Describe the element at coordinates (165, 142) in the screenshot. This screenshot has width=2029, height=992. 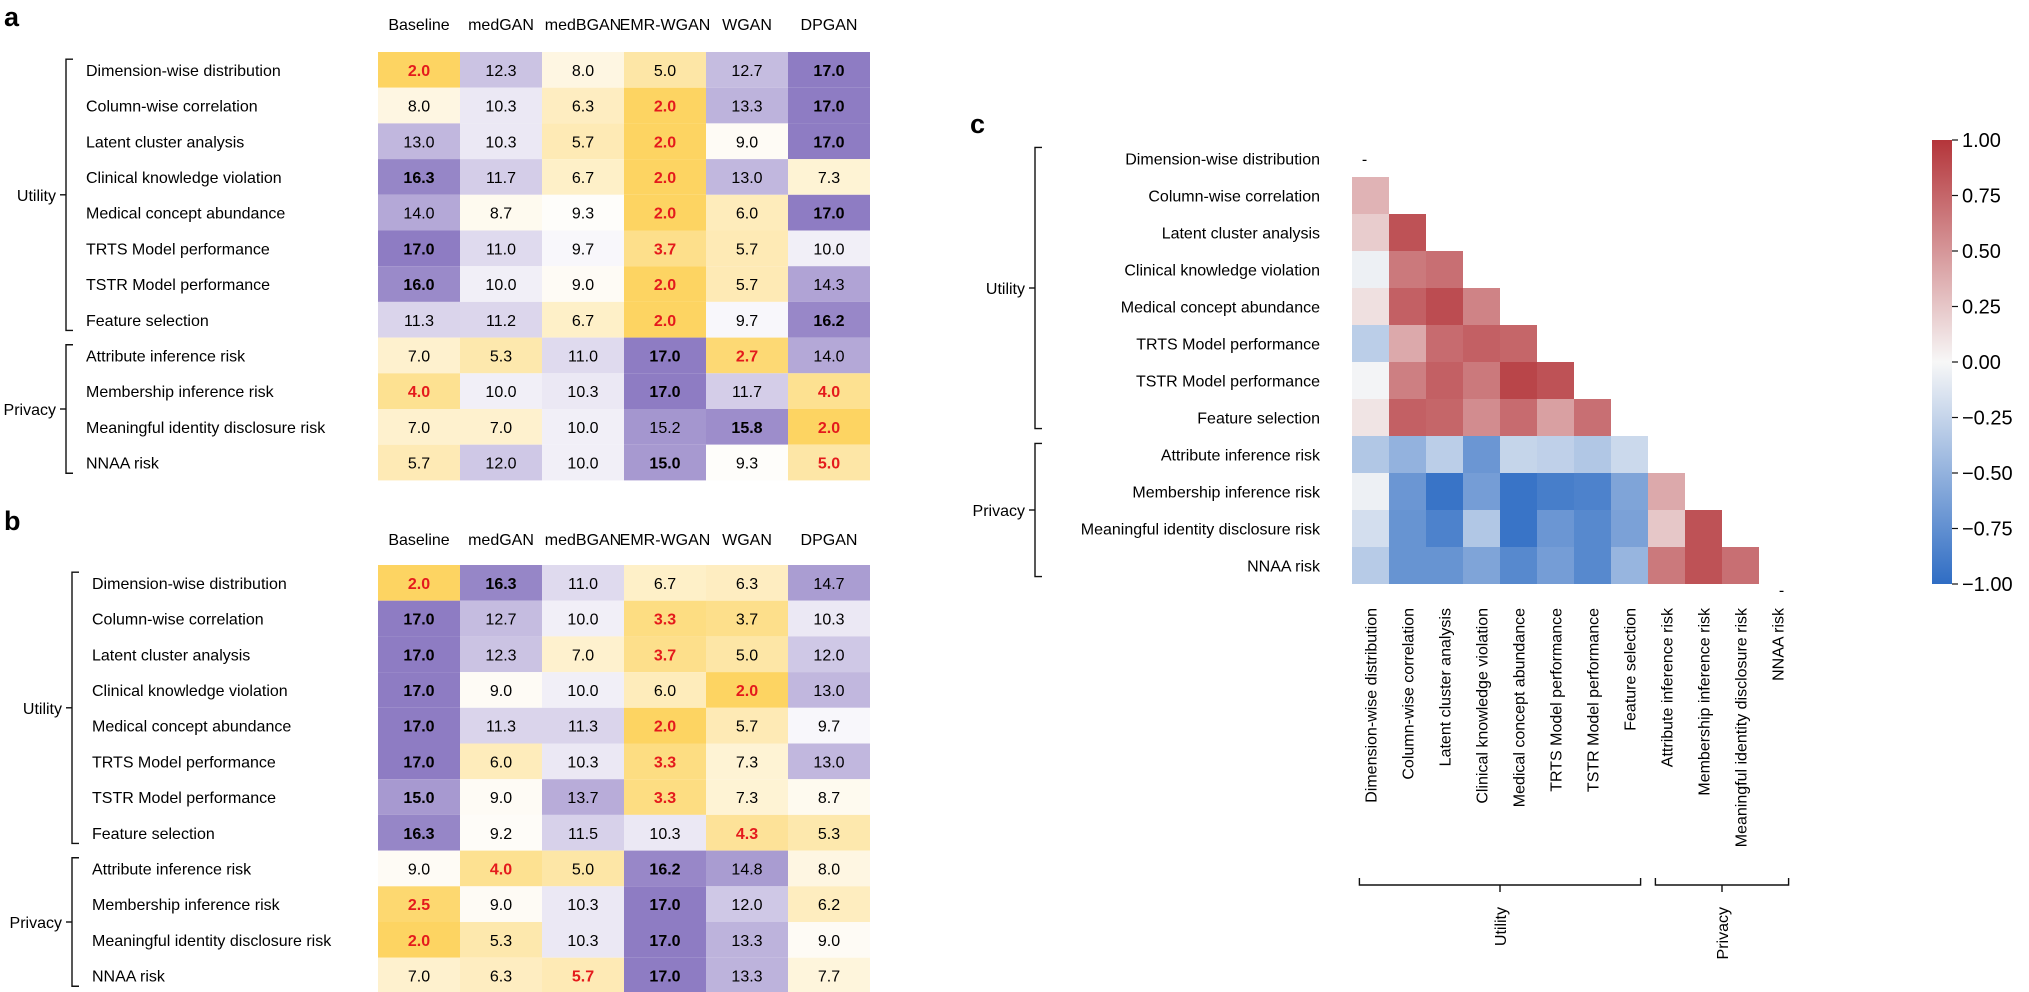
I see `row-label: Latent cluster analysis` at that location.